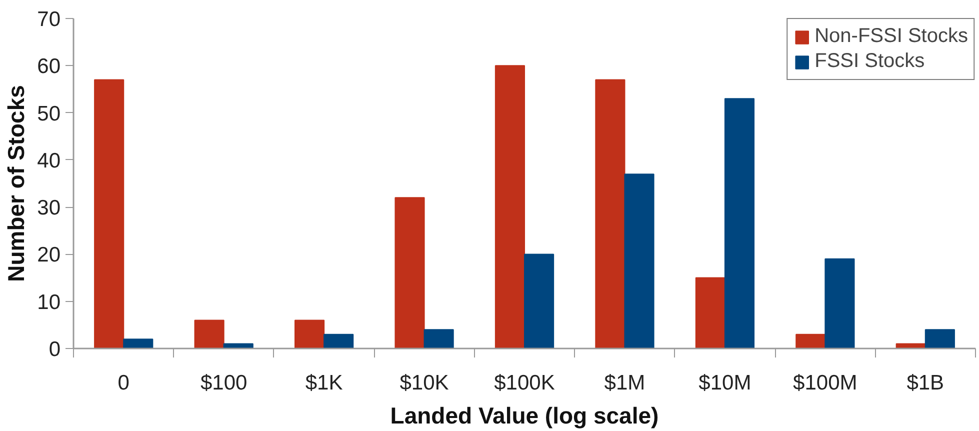  Describe the element at coordinates (725, 383) in the screenshot. I see `x-tick-label: $10M` at that location.